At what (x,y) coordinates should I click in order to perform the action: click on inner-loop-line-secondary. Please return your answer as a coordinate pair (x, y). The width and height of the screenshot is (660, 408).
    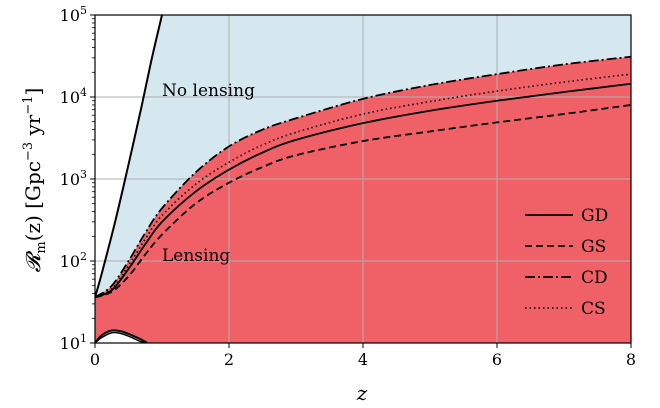
    Looking at the image, I should click on (121, 337).